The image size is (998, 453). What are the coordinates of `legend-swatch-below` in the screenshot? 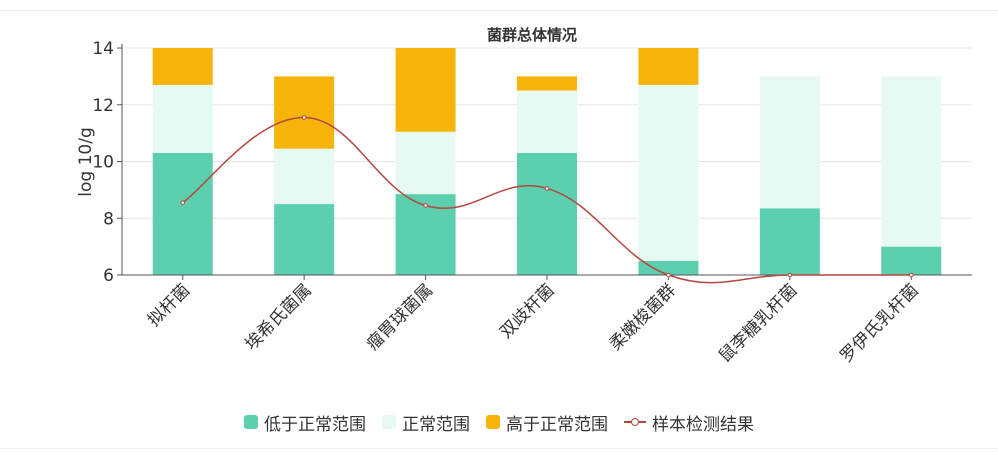 It's located at (251, 422).